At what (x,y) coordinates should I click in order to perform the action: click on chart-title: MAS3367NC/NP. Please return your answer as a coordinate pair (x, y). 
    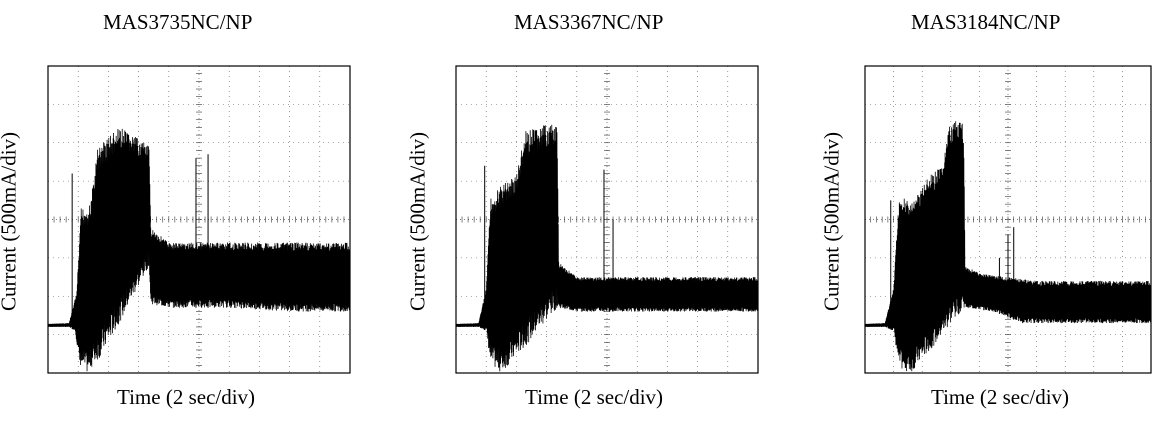
    Looking at the image, I should click on (589, 22).